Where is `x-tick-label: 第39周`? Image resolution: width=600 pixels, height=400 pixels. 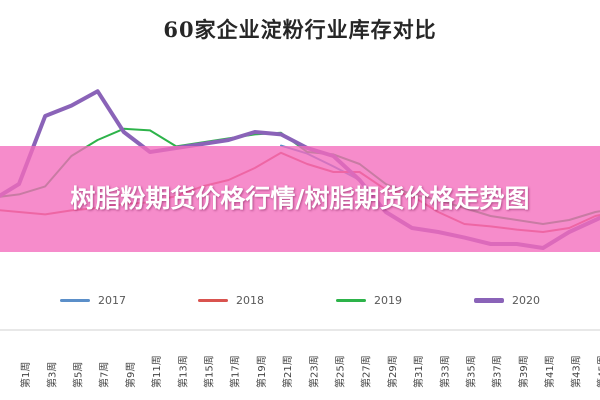 x-tick-label: 第39周 is located at coordinates (523, 371).